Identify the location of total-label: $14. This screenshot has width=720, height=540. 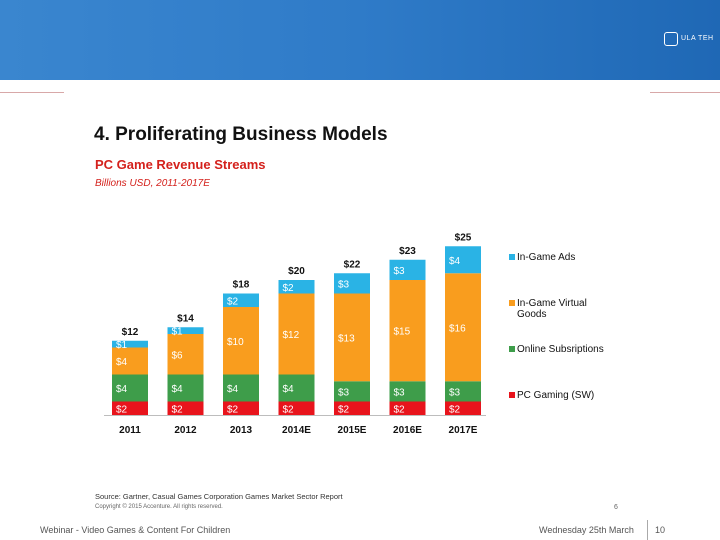
(185, 318).